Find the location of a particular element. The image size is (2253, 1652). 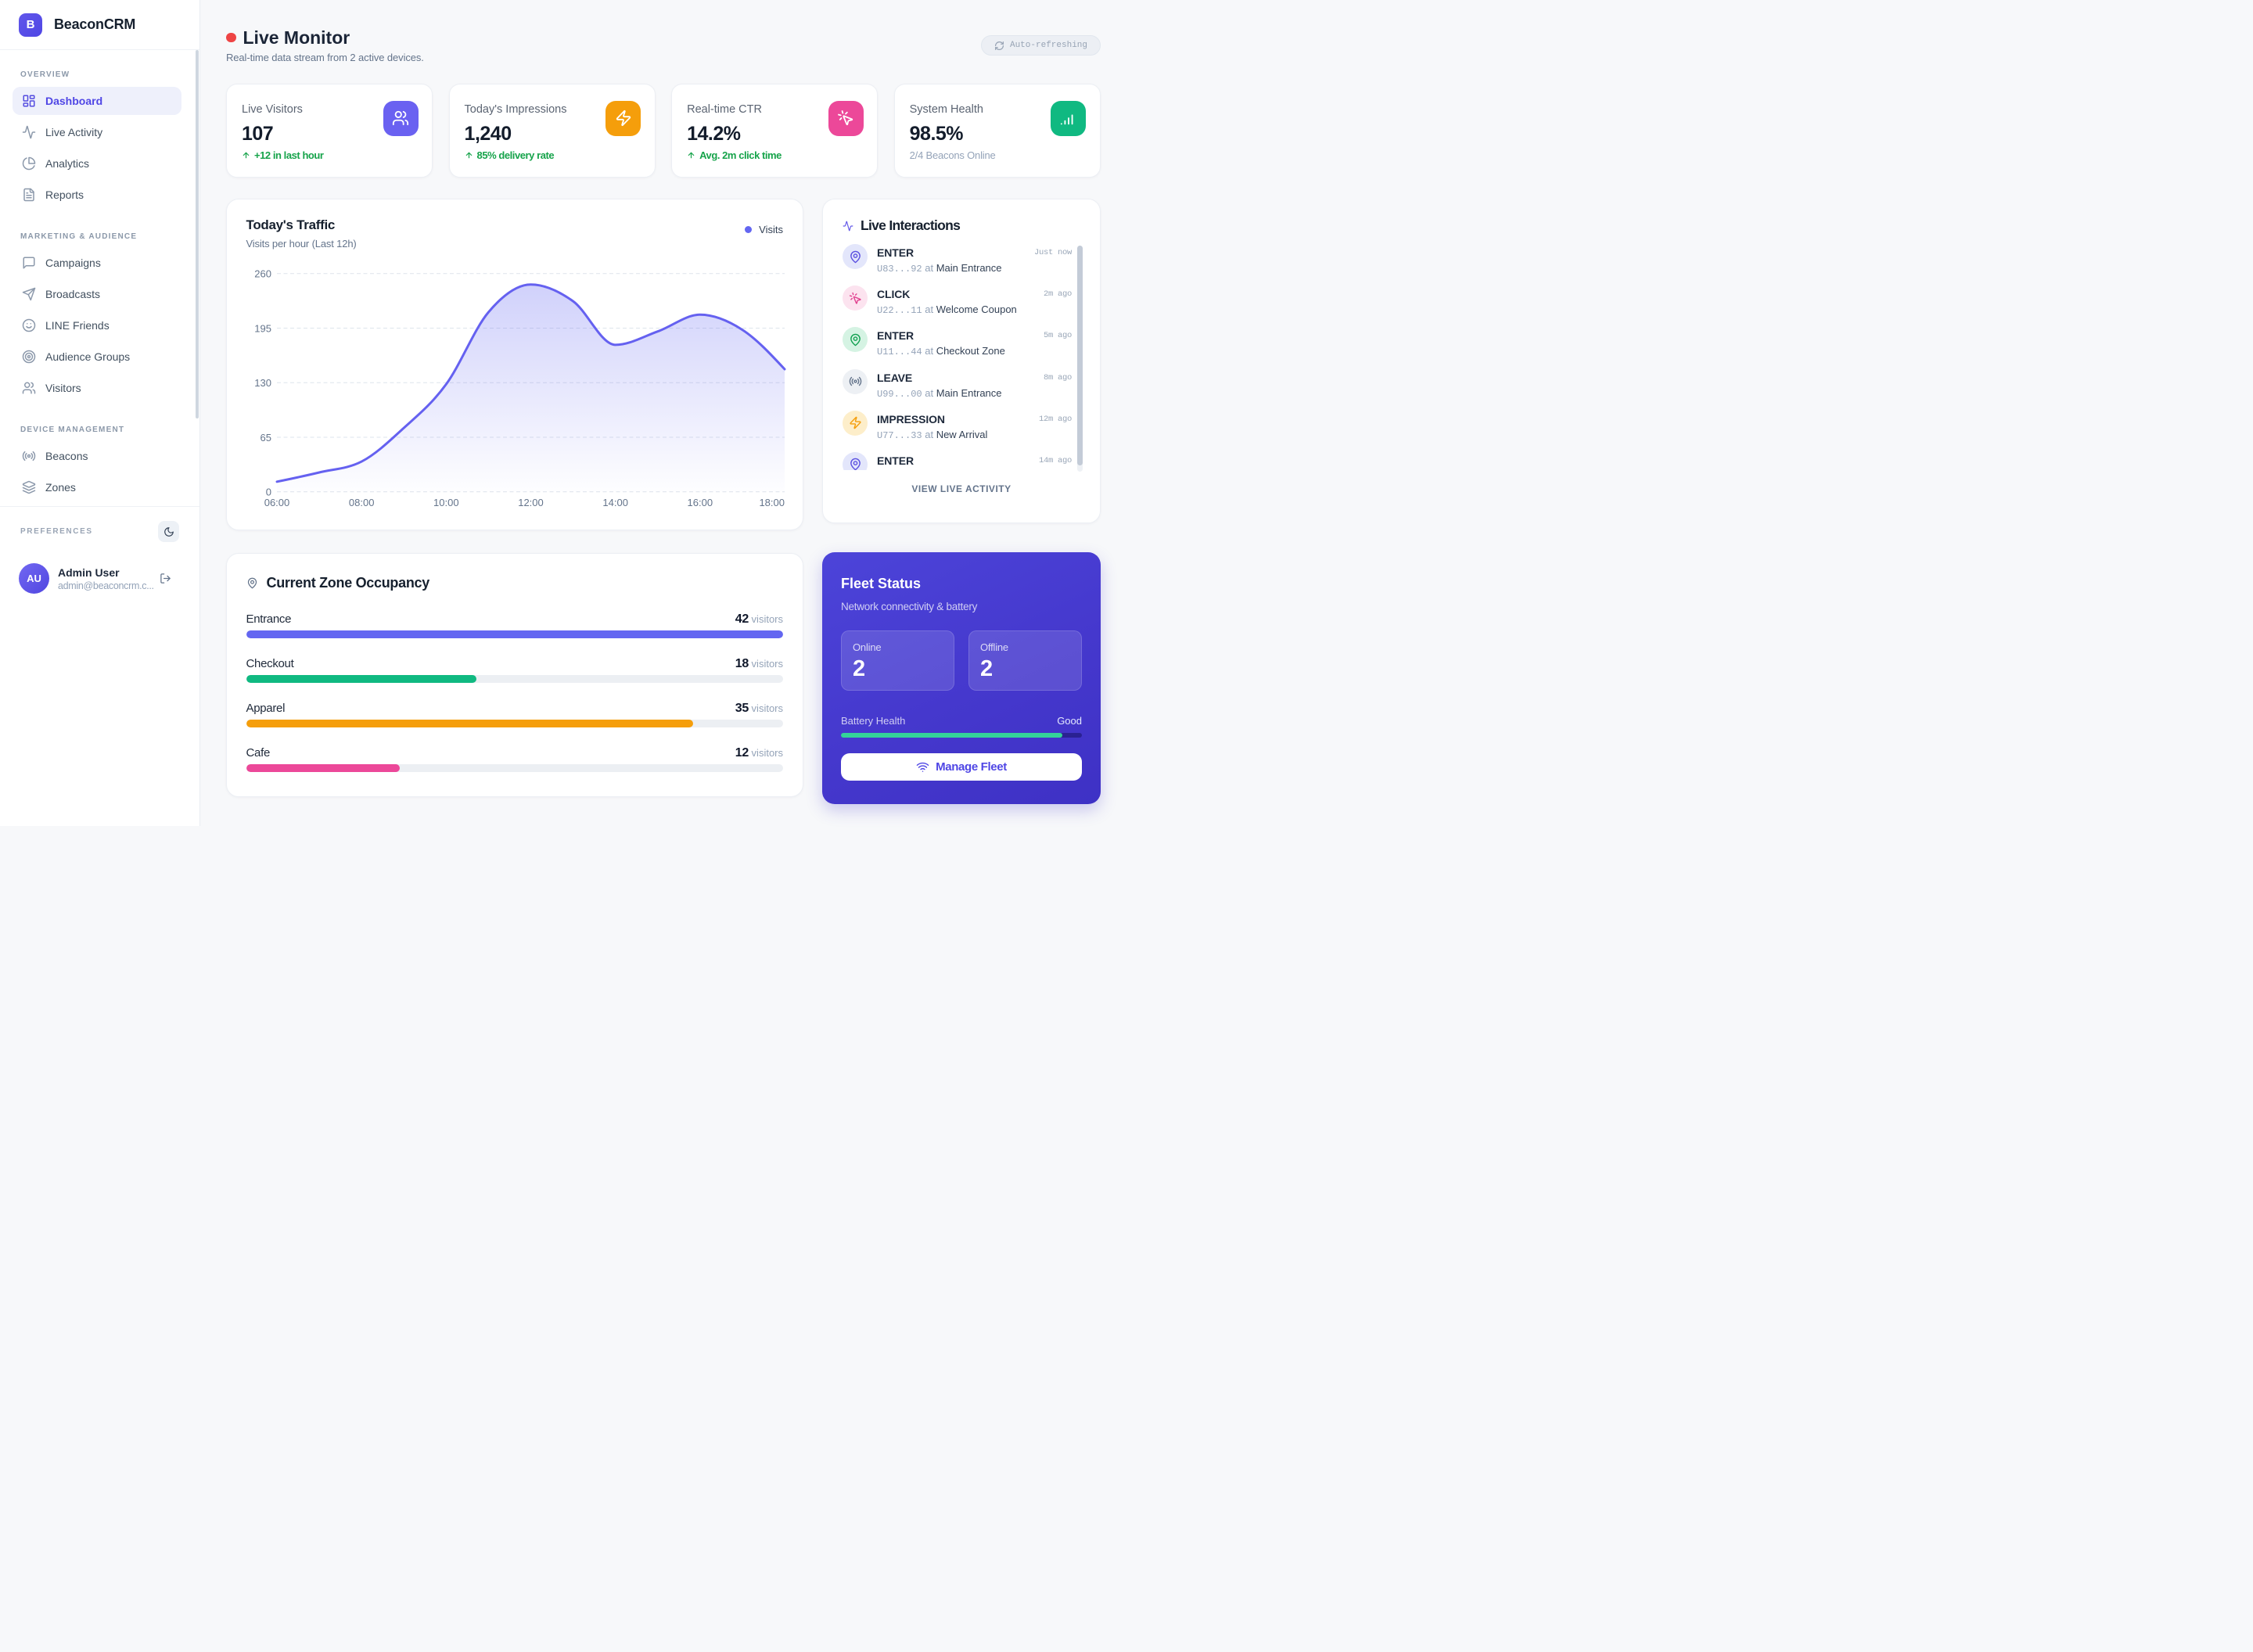

svg-text: 10:00 is located at coordinates (446, 502).